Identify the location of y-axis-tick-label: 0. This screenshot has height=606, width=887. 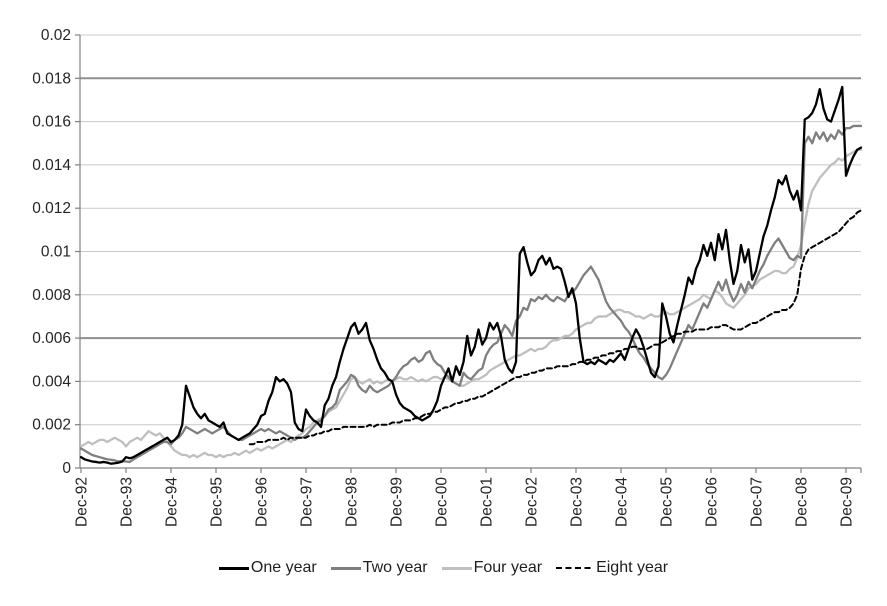
(66, 468).